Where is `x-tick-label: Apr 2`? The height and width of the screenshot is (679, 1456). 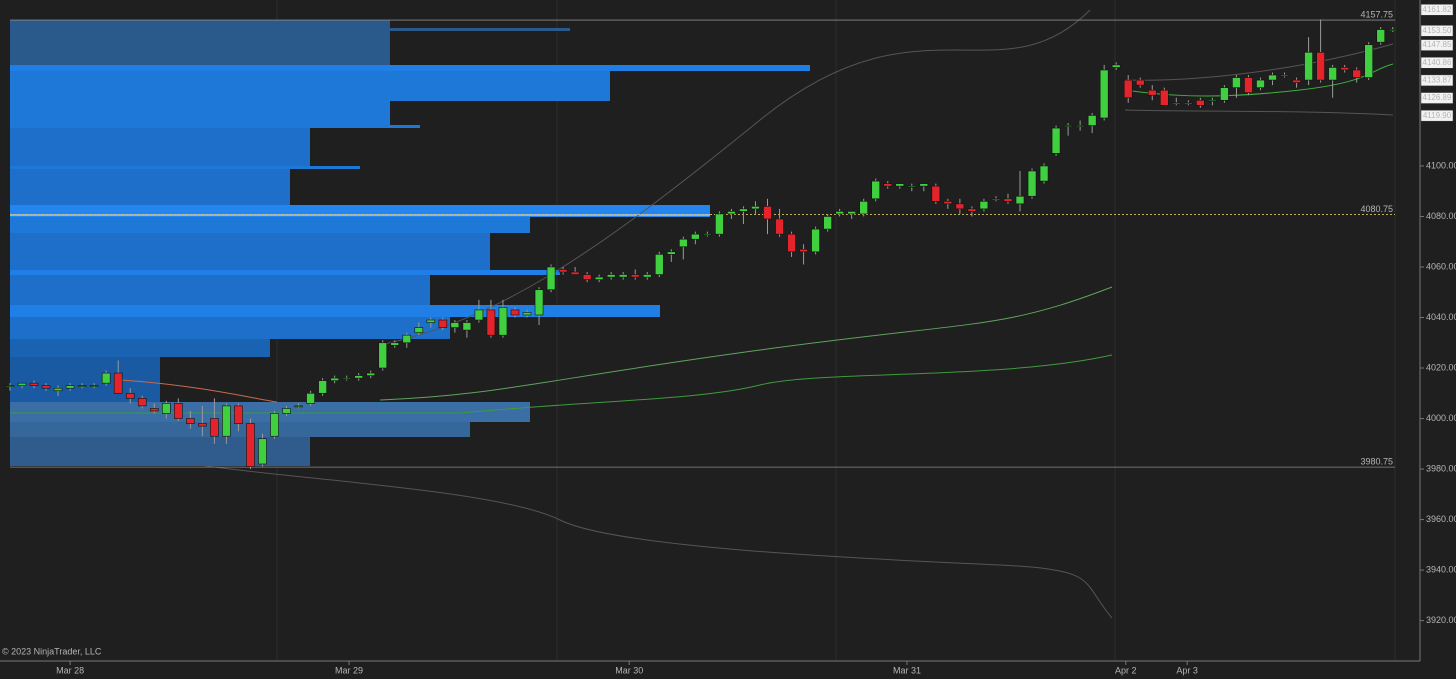 x-tick-label: Apr 2 is located at coordinates (1126, 670).